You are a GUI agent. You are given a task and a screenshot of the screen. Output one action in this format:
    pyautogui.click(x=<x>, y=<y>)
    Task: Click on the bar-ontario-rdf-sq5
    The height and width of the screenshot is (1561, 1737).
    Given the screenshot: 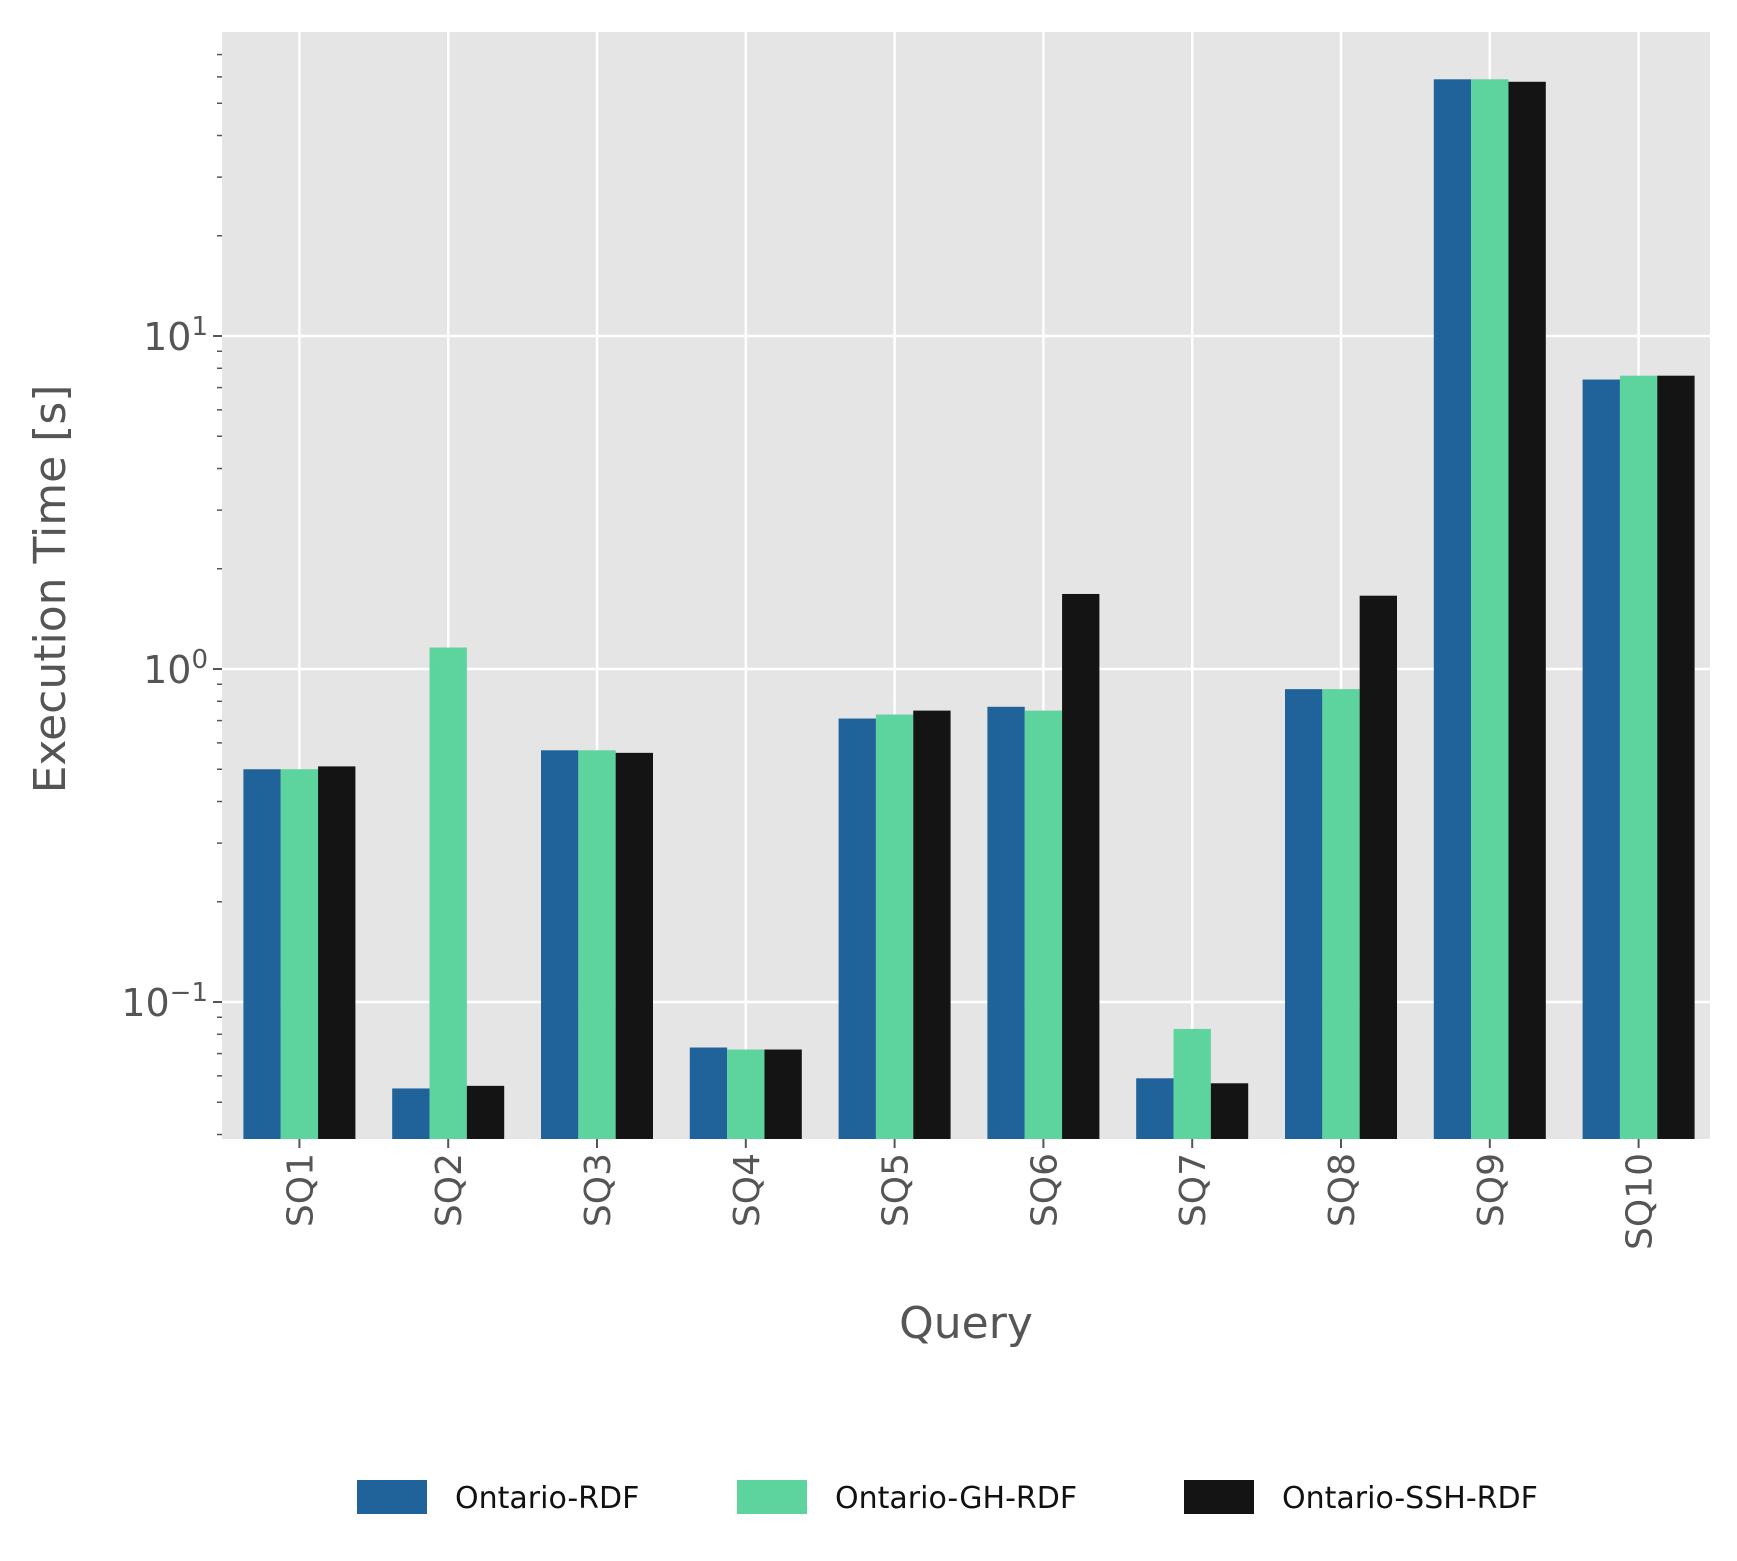 What is the action you would take?
    pyautogui.click(x=857, y=928)
    